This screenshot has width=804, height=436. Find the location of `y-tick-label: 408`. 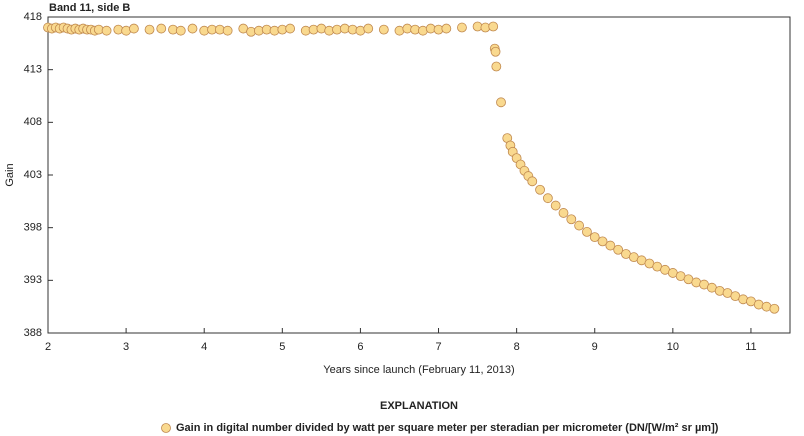

y-tick-label: 408 is located at coordinates (33, 122).